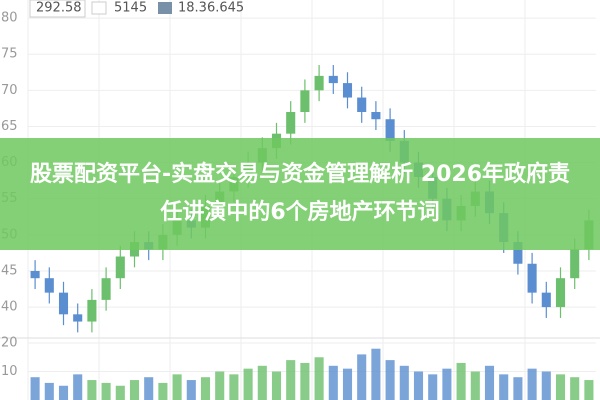  I want to click on title: 股票配资平台-实盘交易与资金管理解析 2026年政府责任讲演中的6个房地产环节词, so click(300, 193).